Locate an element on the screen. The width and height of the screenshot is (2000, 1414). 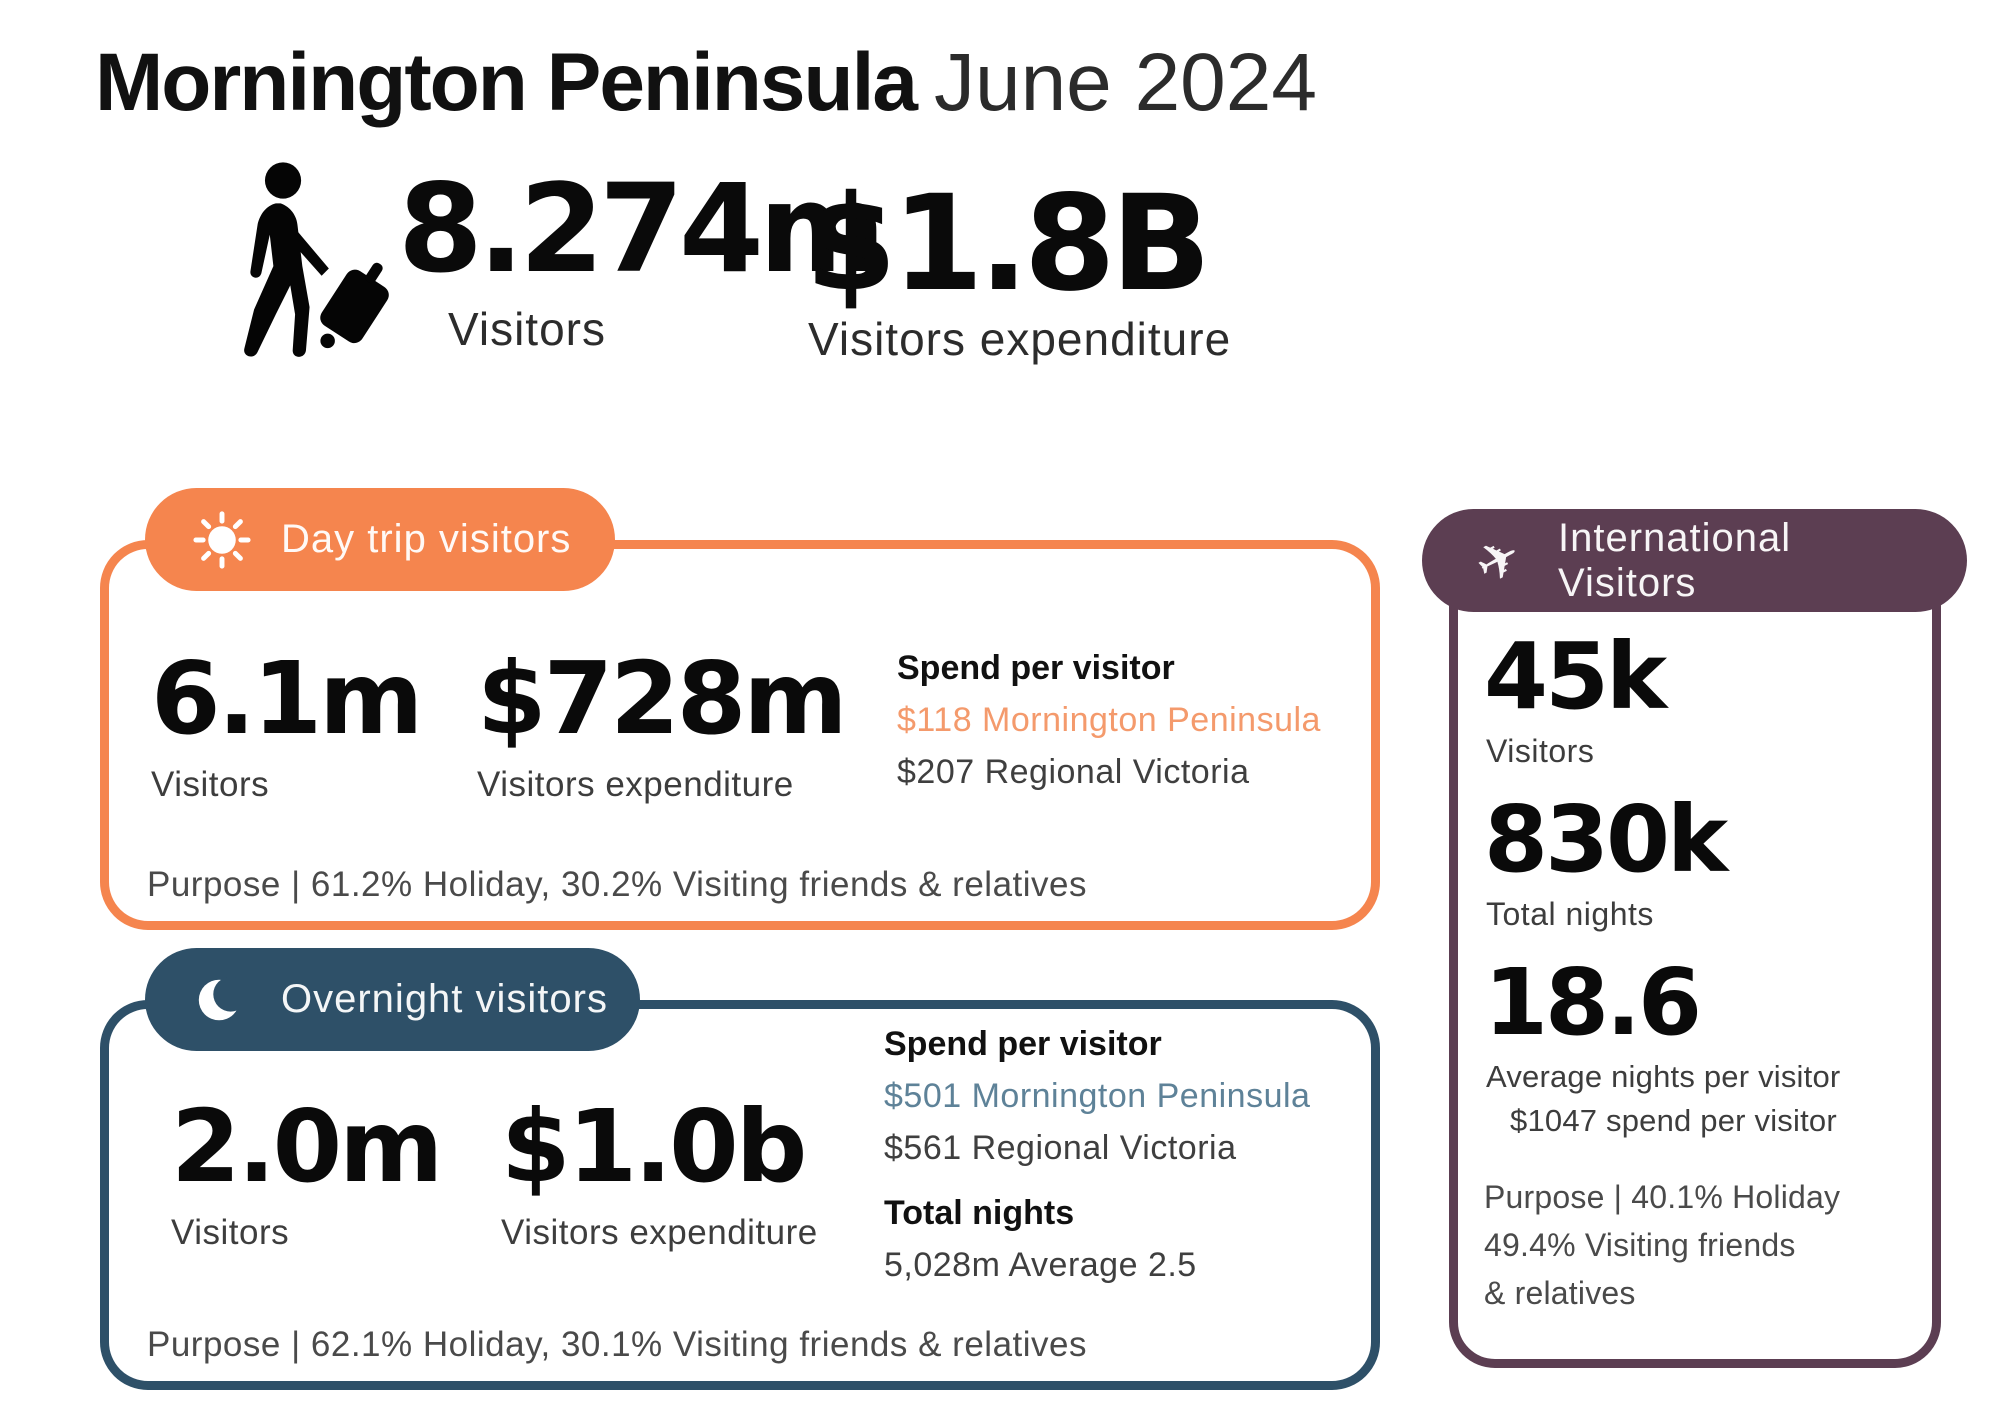
overnight-pill: Overnight visitors is located at coordinates (392, 999).